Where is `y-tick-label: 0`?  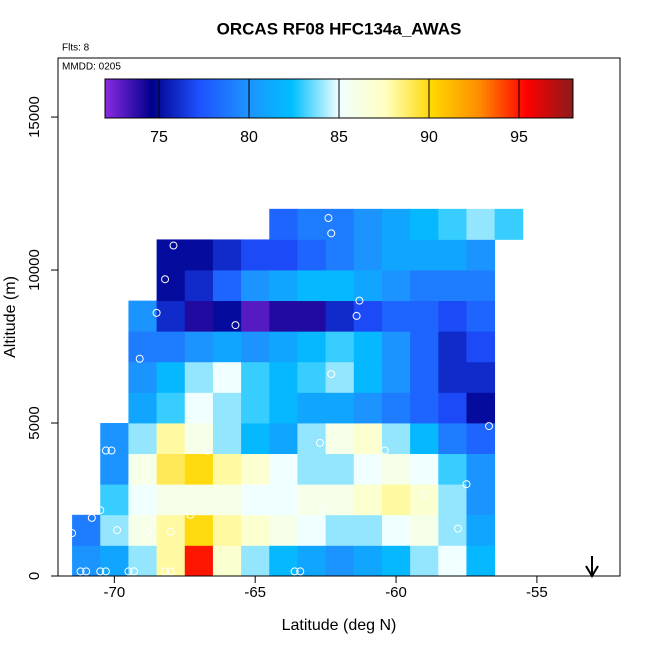
y-tick-label: 0 is located at coordinates (34, 576).